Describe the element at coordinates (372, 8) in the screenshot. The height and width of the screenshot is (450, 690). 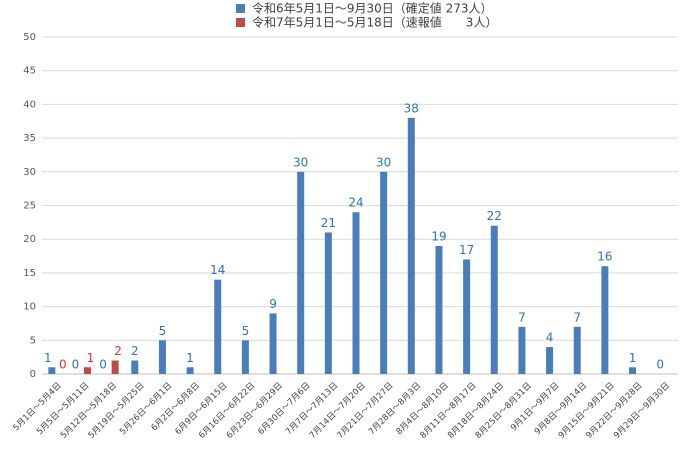
I see `legend-label: 令和6年5月1日～9月30日（確定値 273人）` at that location.